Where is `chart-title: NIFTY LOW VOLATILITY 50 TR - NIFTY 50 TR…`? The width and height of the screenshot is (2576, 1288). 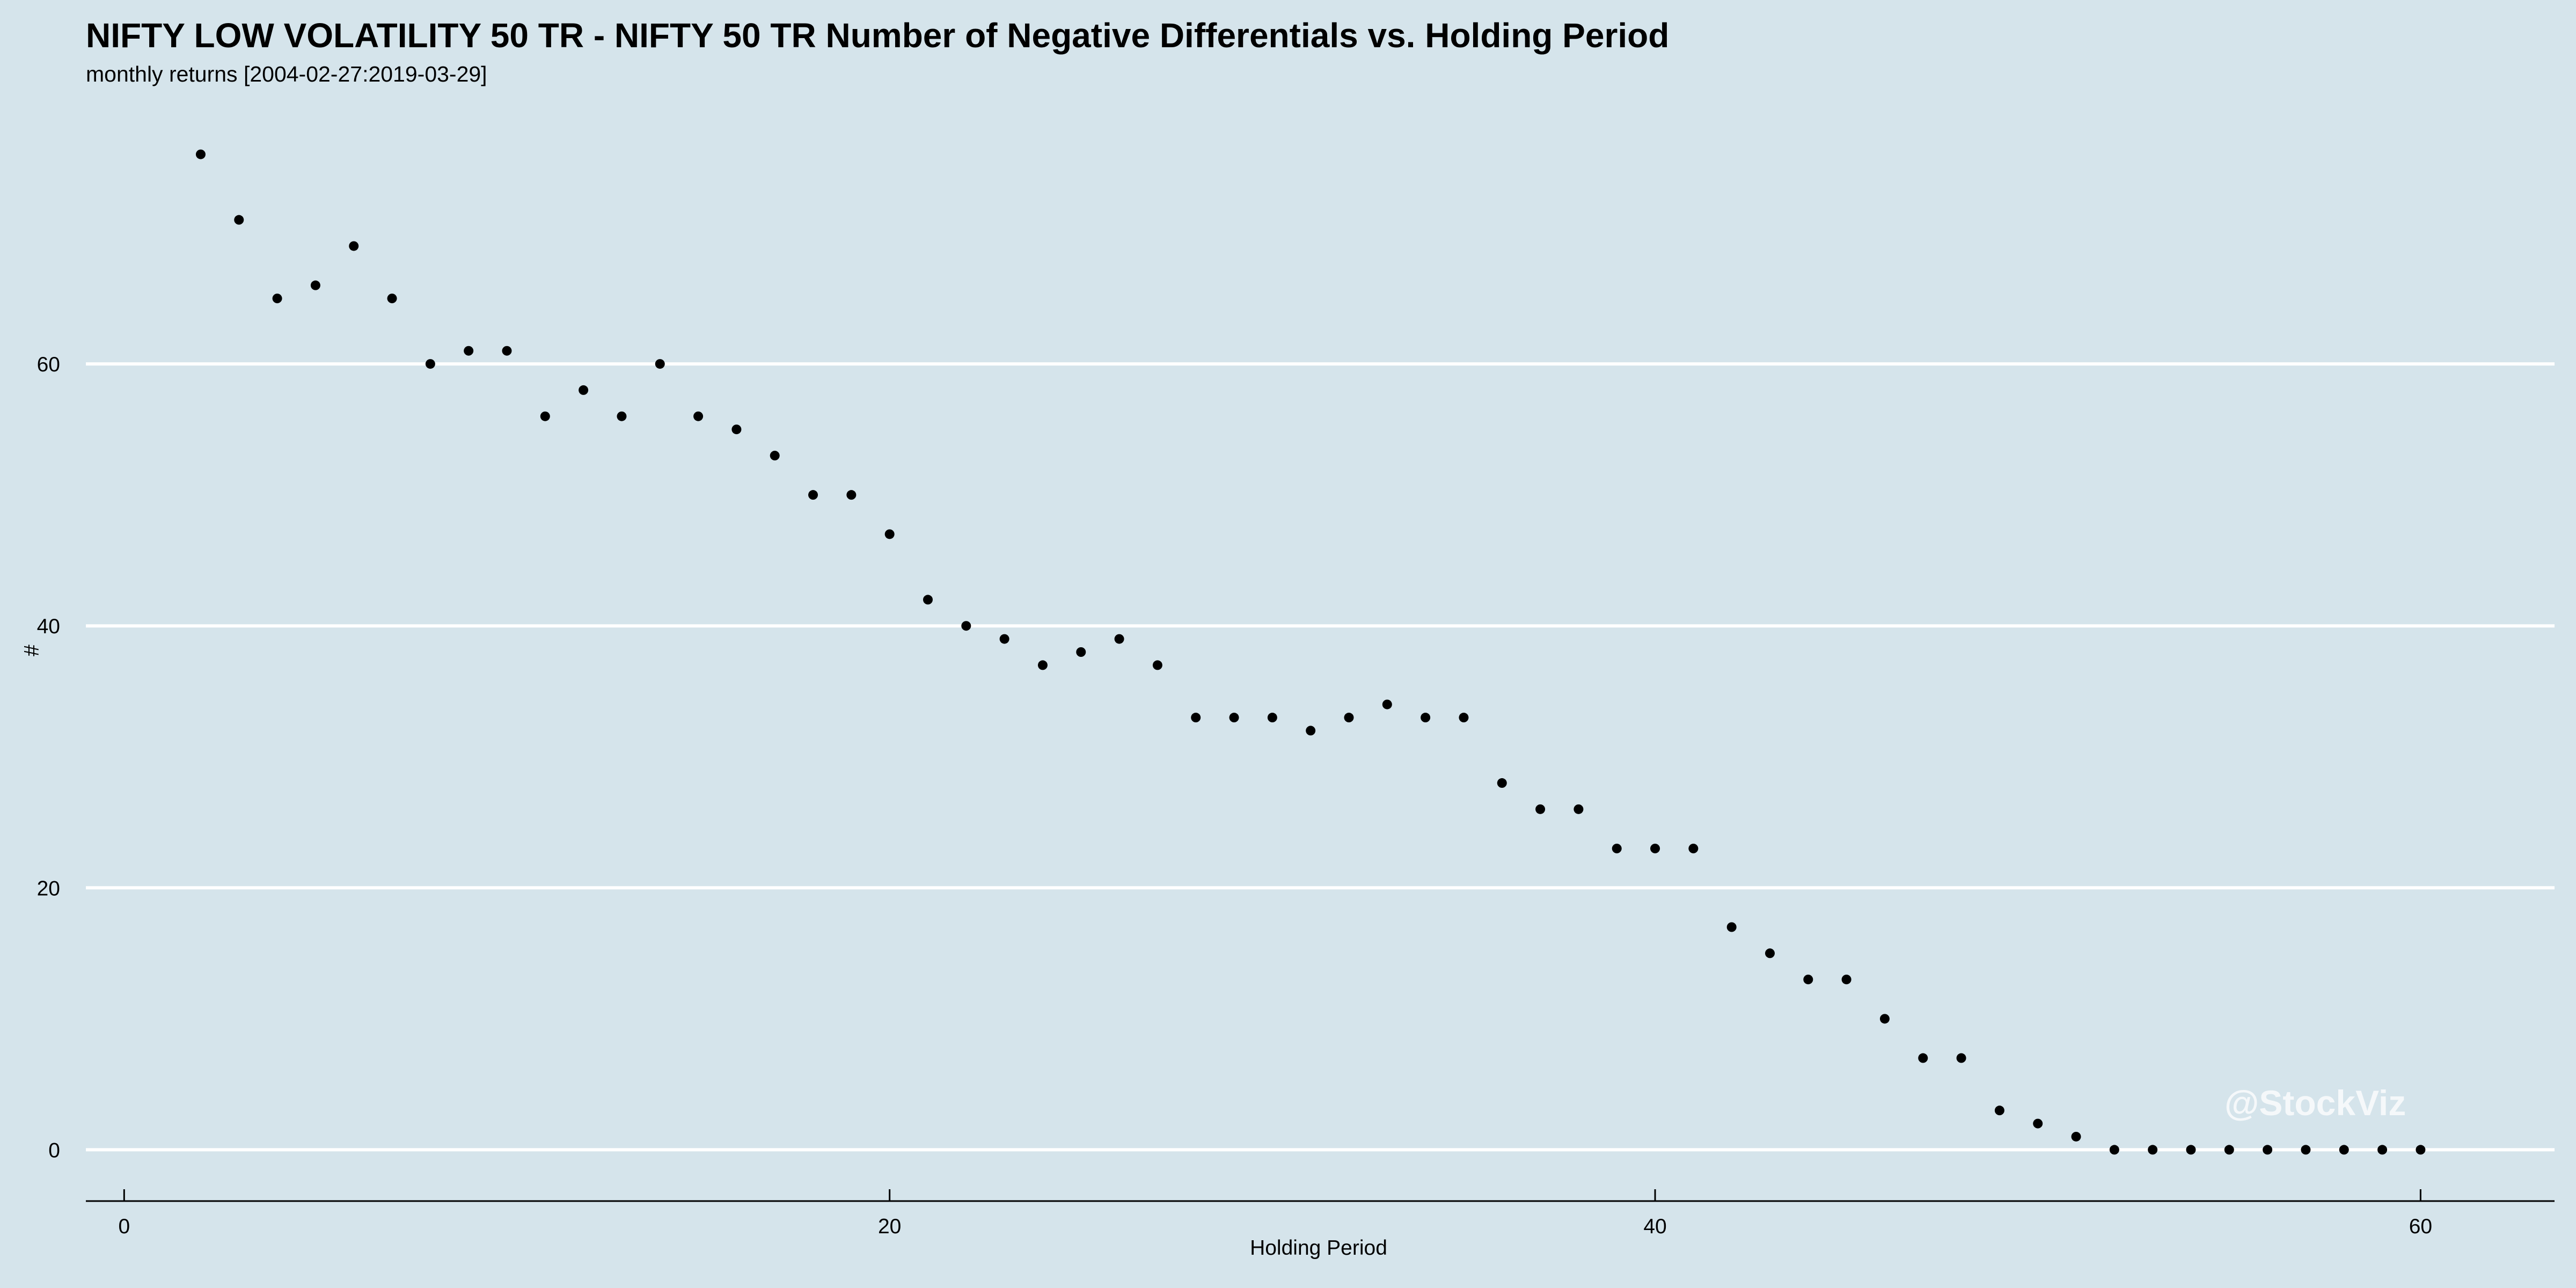 chart-title: NIFTY LOW VOLATILITY 50 TR - NIFTY 50 TR… is located at coordinates (878, 35).